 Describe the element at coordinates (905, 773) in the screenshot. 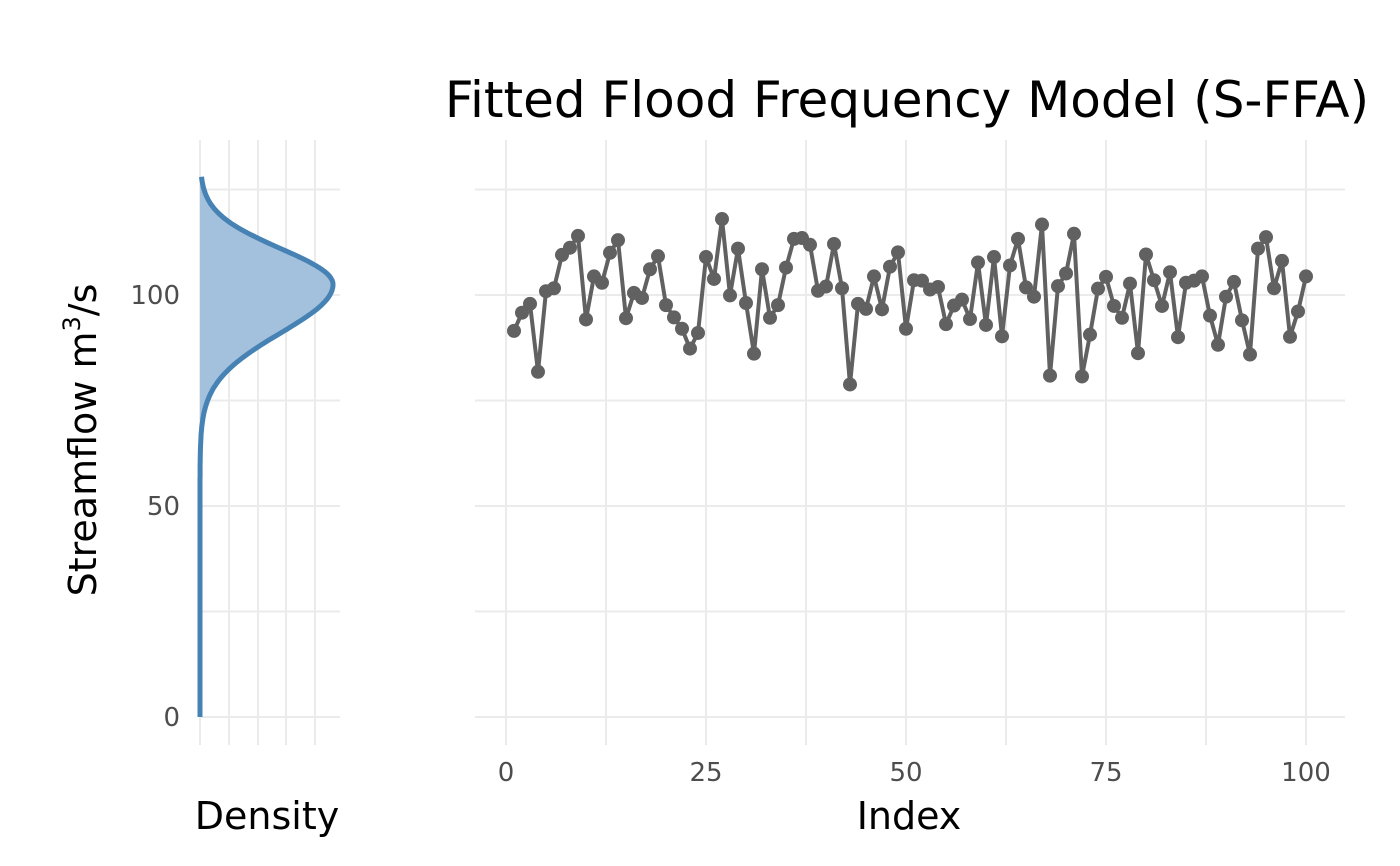

I see `x-tick-label: 50` at that location.